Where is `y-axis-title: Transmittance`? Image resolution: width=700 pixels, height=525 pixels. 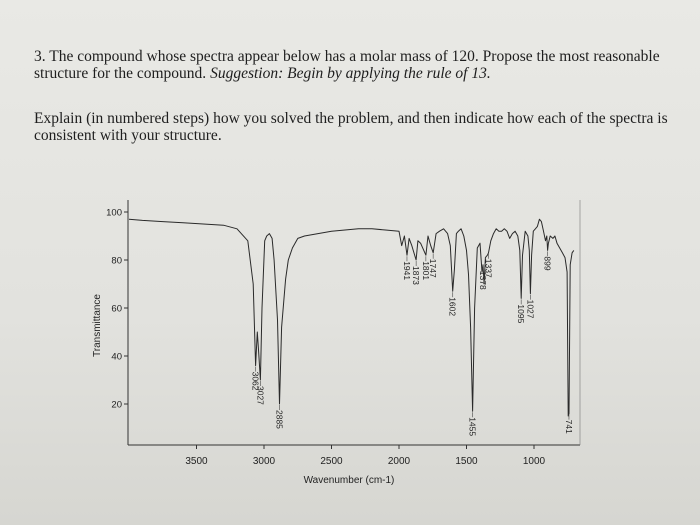 y-axis-title: Transmittance is located at coordinates (97, 325).